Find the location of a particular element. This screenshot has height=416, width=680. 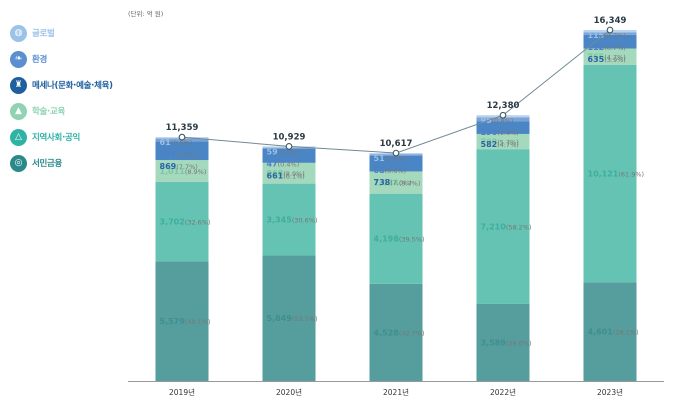

data-label-mesena: 635(3.9%) is located at coordinates (607, 59).